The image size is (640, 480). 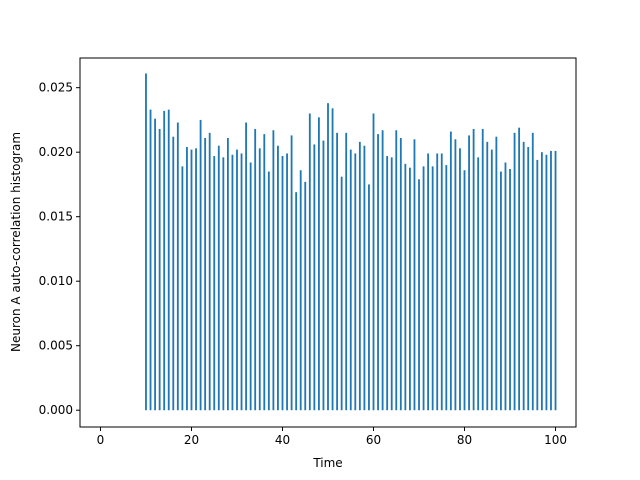 What do you see at coordinates (332, 437) in the screenshot?
I see `x-axis-ticks: 0 20 40 60 80 100` at bounding box center [332, 437].